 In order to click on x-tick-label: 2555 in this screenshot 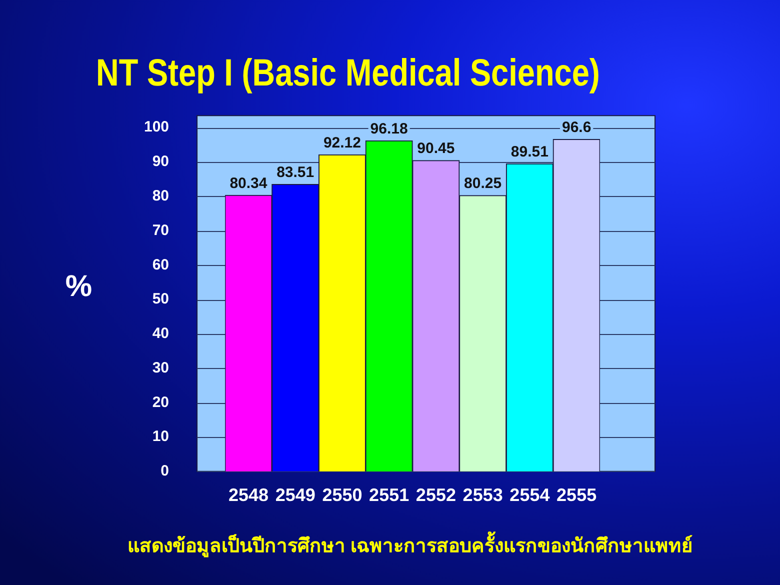, I will do `click(576, 495)`.